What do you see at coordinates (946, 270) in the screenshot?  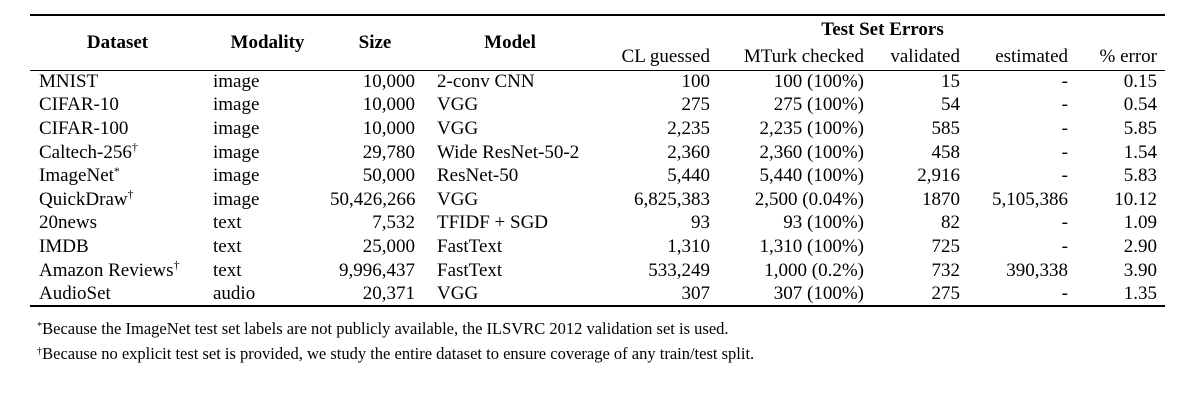 I see `cell-validated: 732` at bounding box center [946, 270].